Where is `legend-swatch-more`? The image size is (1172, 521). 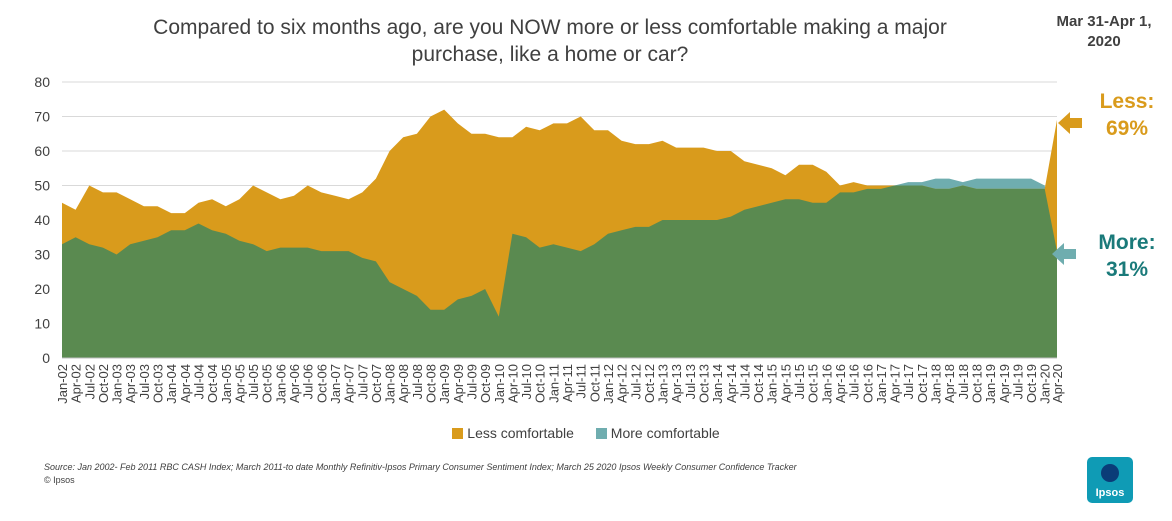
legend-swatch-more is located at coordinates (601, 433).